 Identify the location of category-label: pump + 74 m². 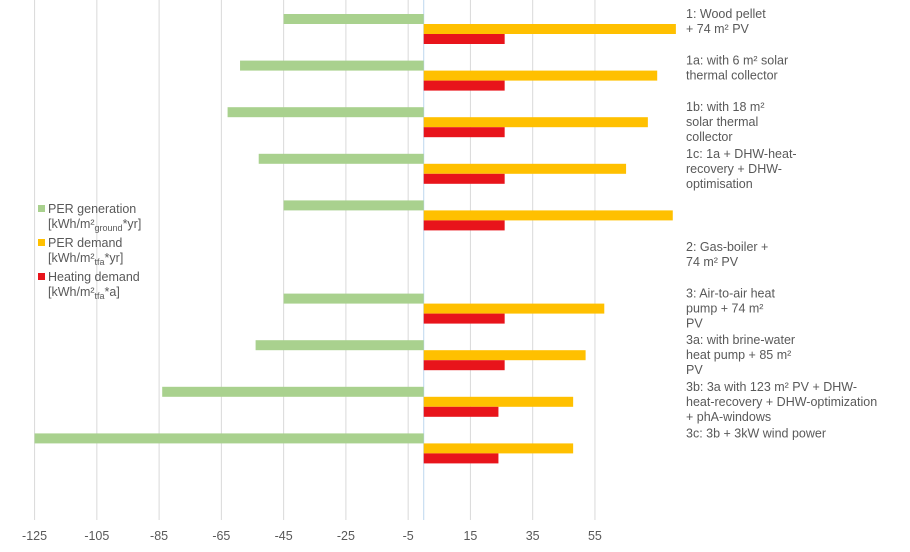
(724, 309).